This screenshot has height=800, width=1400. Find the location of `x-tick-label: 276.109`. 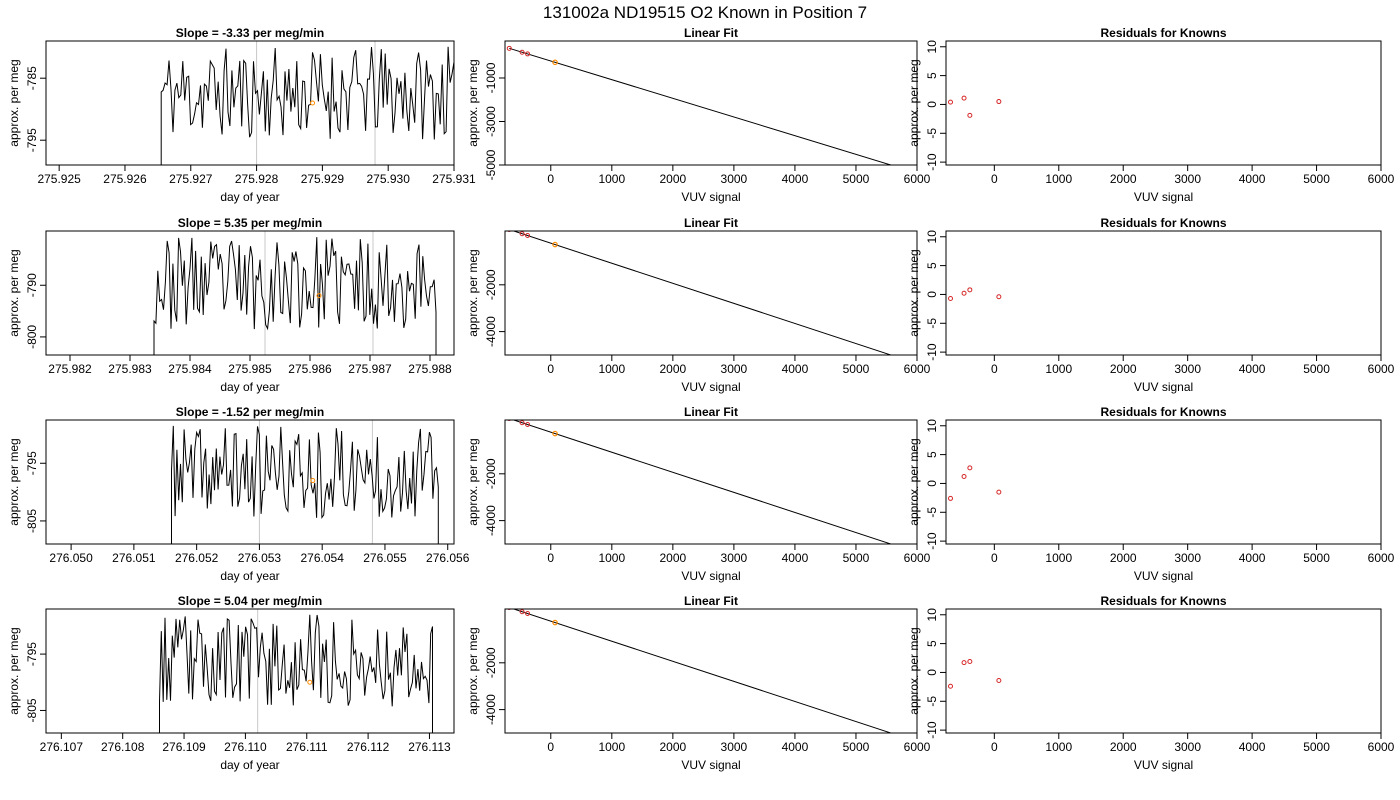

x-tick-label: 276.109 is located at coordinates (184, 747).